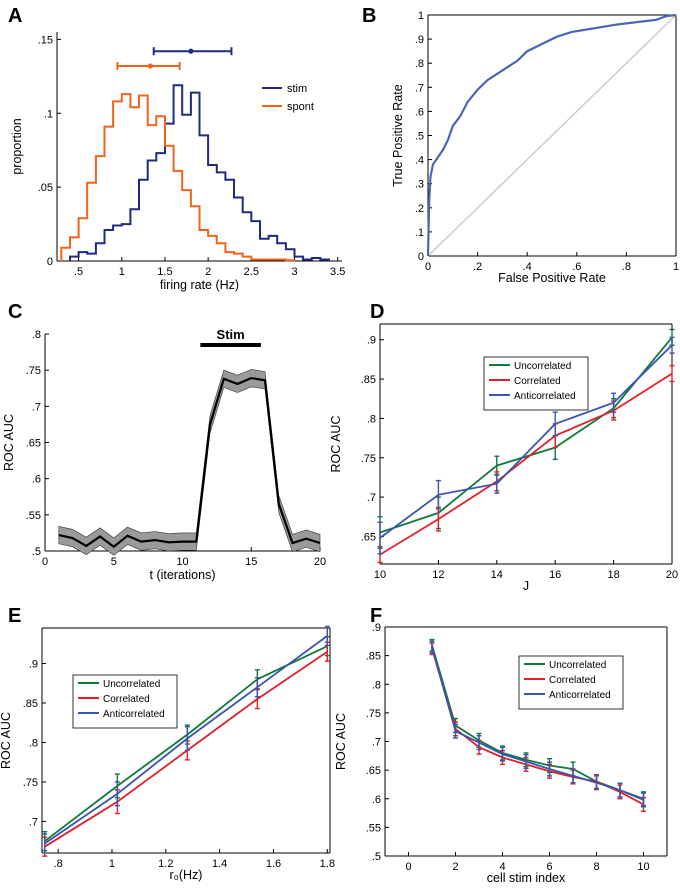 This screenshot has height=888, width=680. What do you see at coordinates (419, 185) in the screenshot?
I see `y-tick-label: .3` at bounding box center [419, 185].